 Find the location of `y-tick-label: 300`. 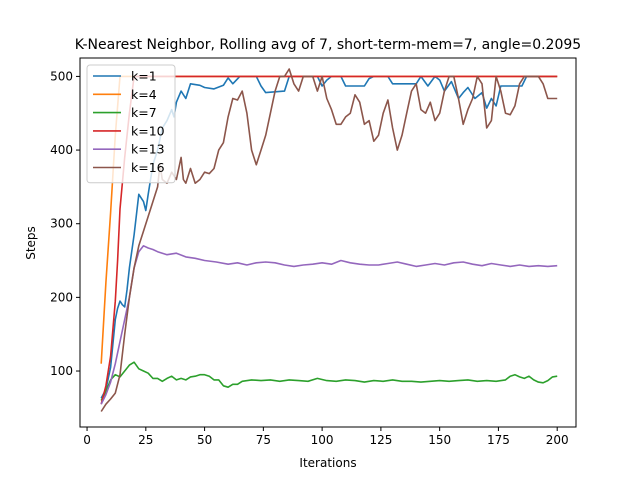

y-tick-label: 300 is located at coordinates (61, 224).